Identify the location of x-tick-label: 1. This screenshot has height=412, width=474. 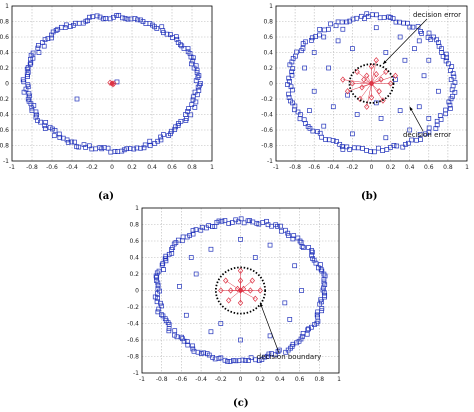
(339, 379).